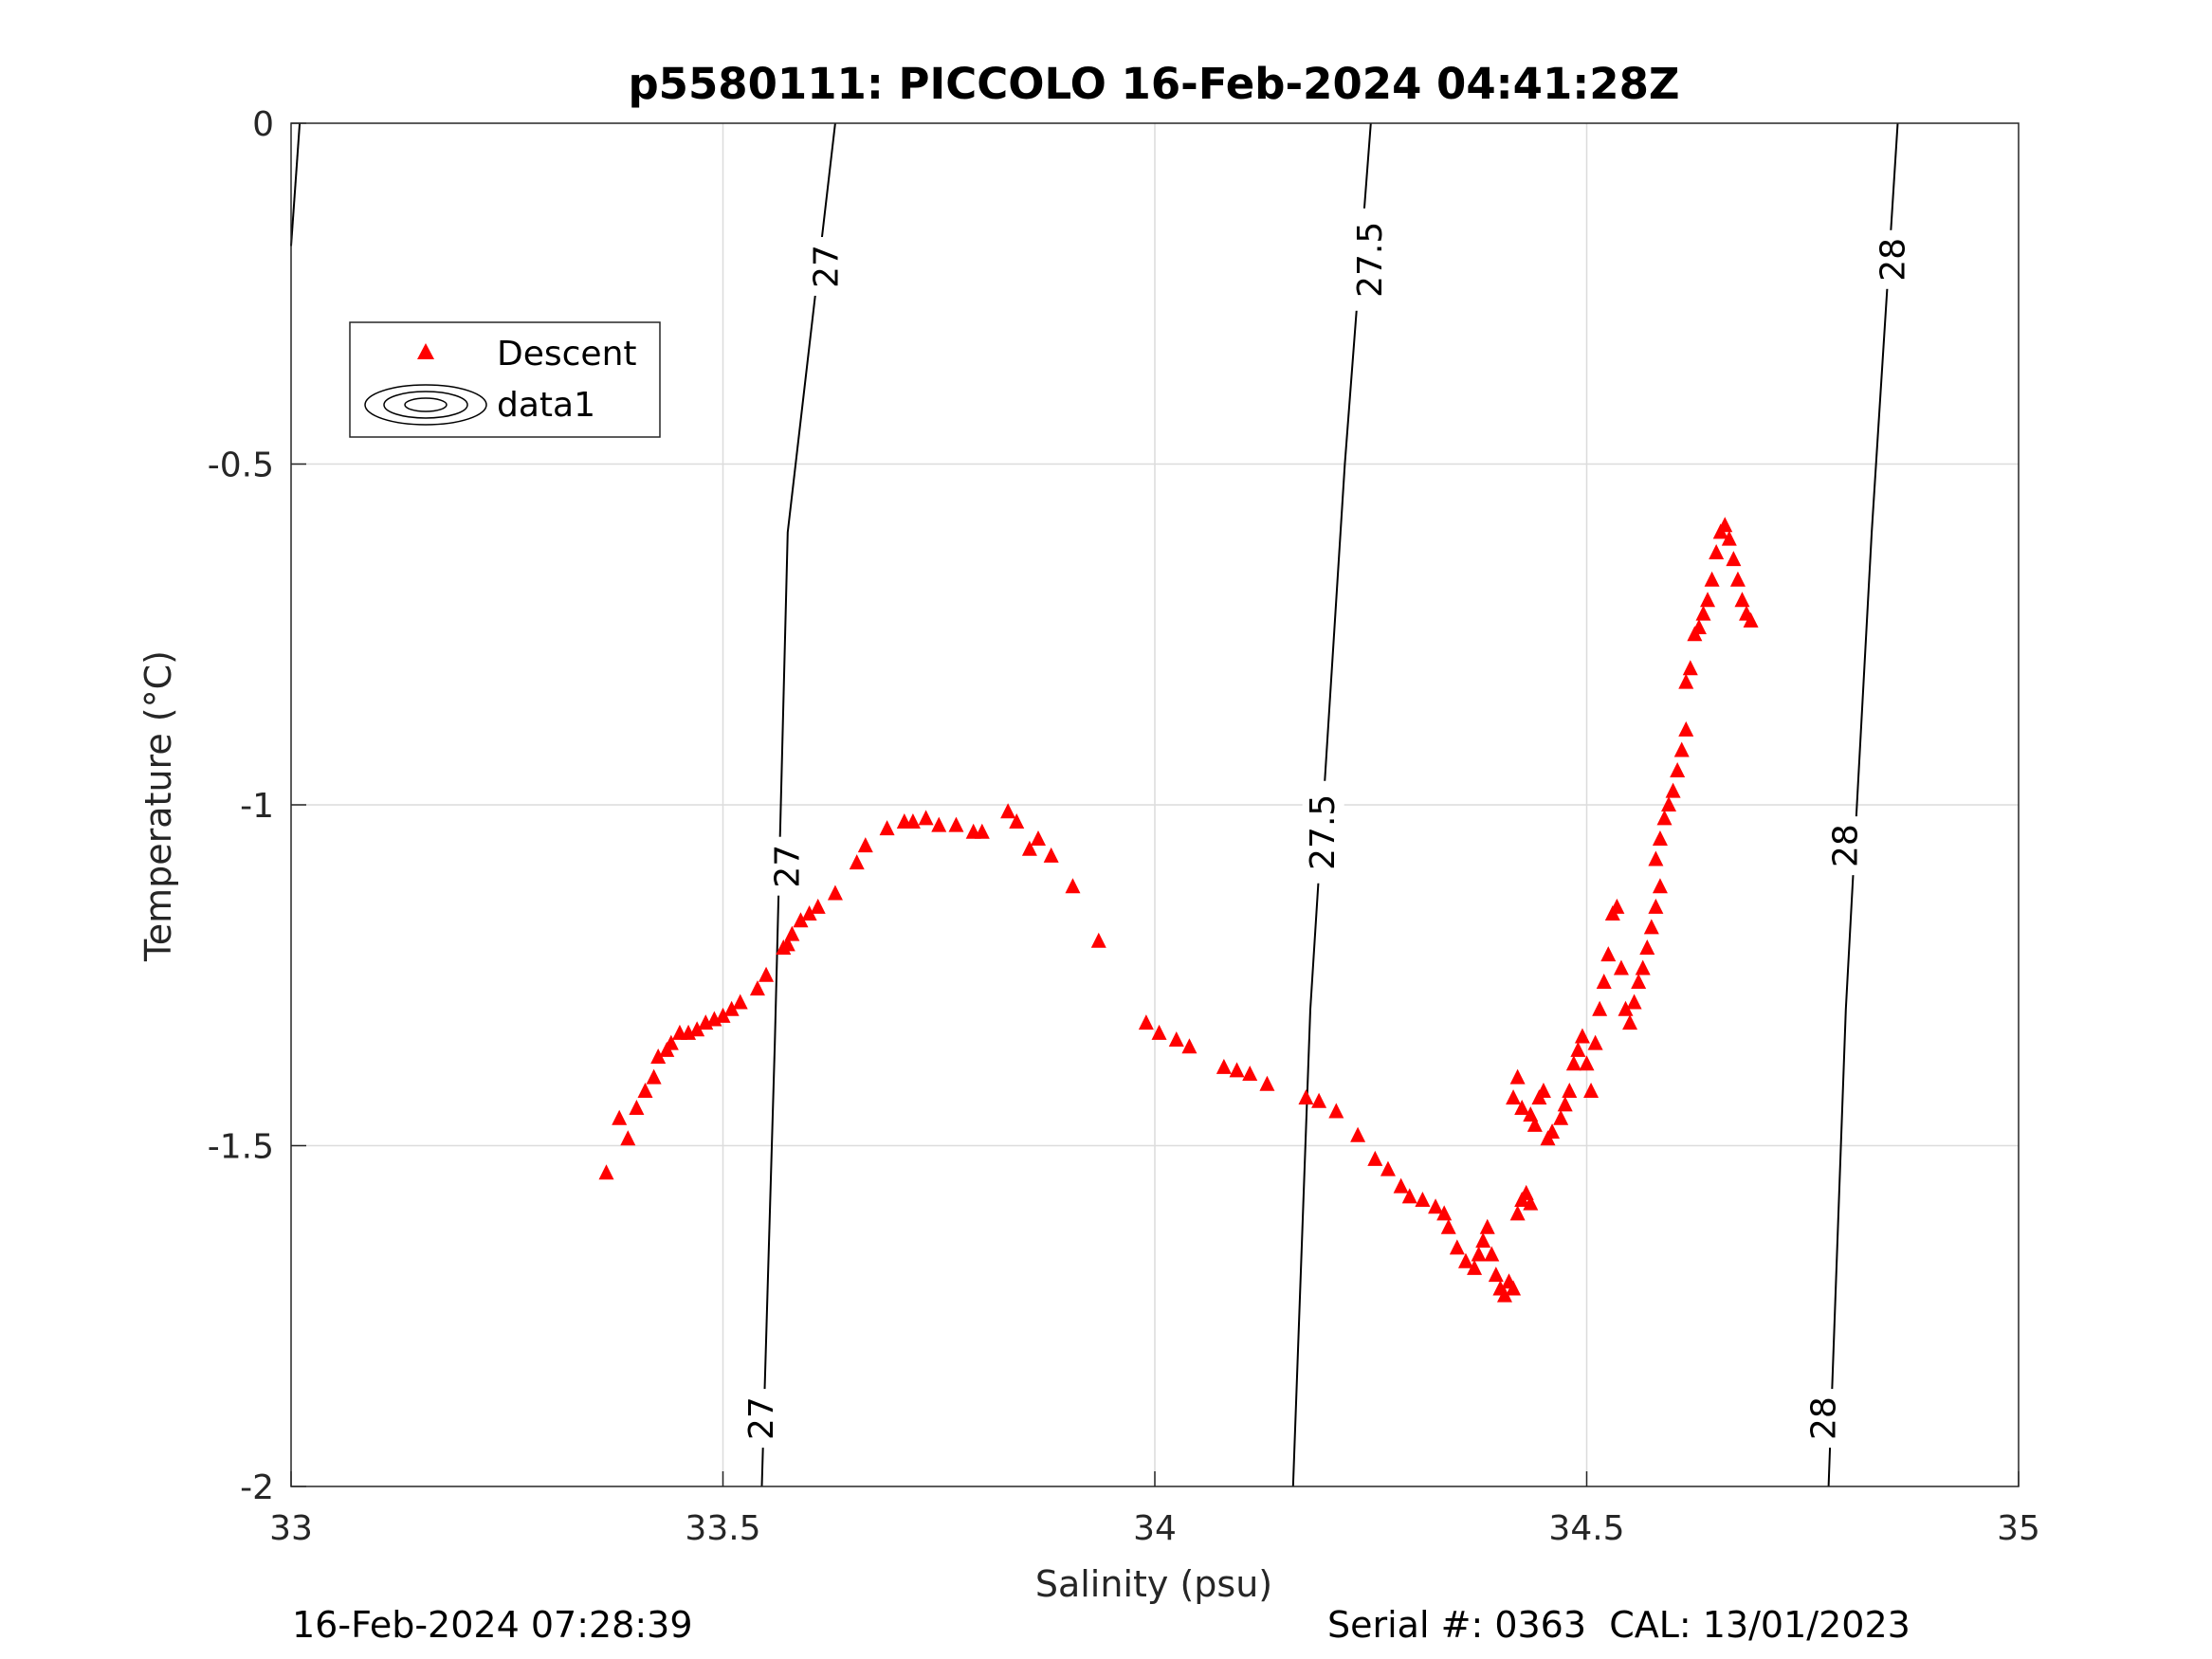 The image size is (2212, 1659). I want to click on x-axis-label: Salinity (psu), so click(1153, 1584).